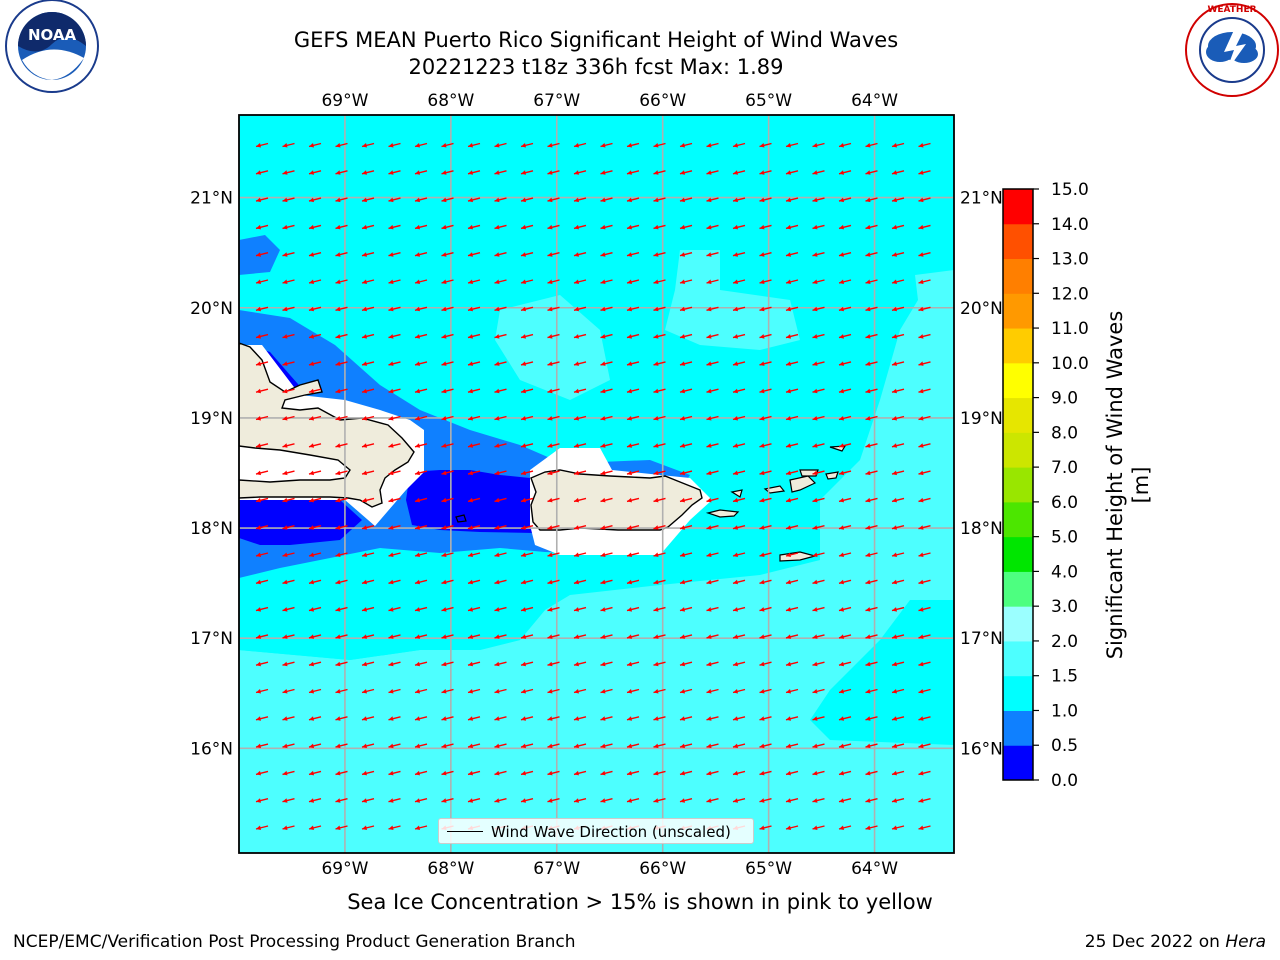  I want to click on lon-tick-label-bottom: 69°W, so click(344, 869).